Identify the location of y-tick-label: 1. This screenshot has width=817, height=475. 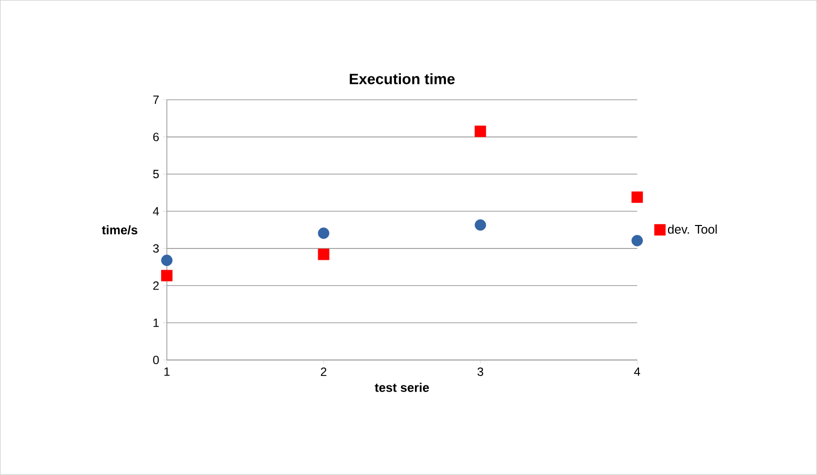
(156, 323).